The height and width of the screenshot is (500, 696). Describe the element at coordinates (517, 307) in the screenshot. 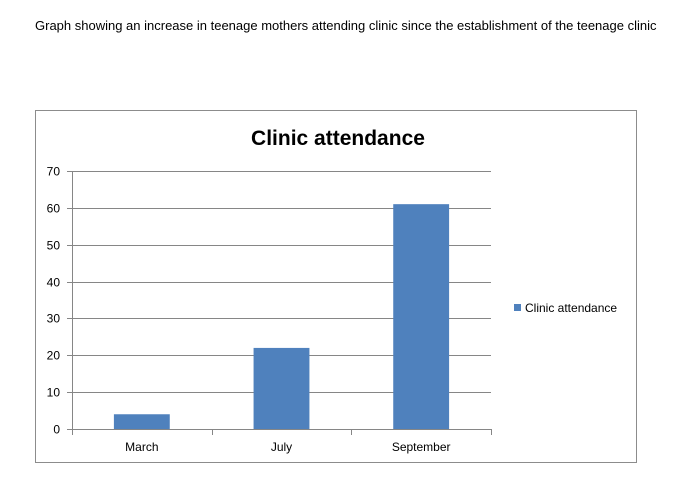

I see `legend-swatch` at that location.